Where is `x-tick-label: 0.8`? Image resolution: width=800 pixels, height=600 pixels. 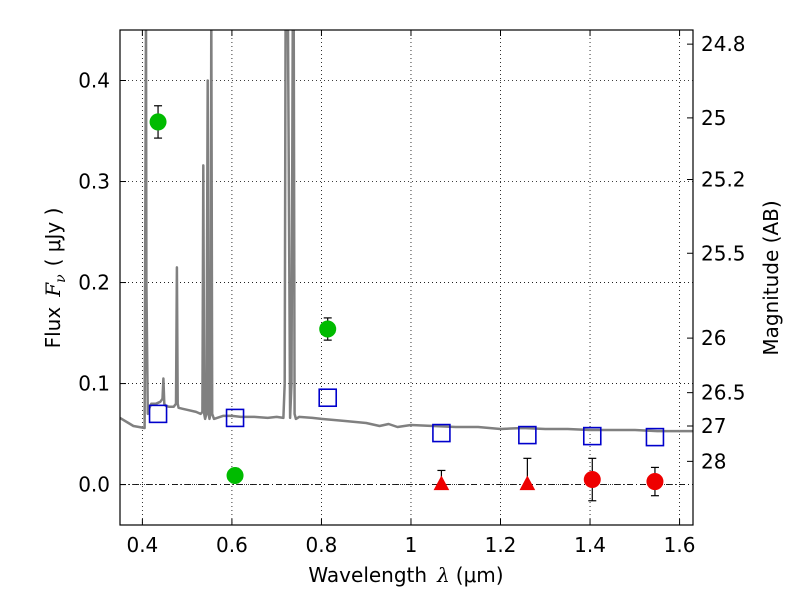 x-tick-label: 0.8 is located at coordinates (322, 545).